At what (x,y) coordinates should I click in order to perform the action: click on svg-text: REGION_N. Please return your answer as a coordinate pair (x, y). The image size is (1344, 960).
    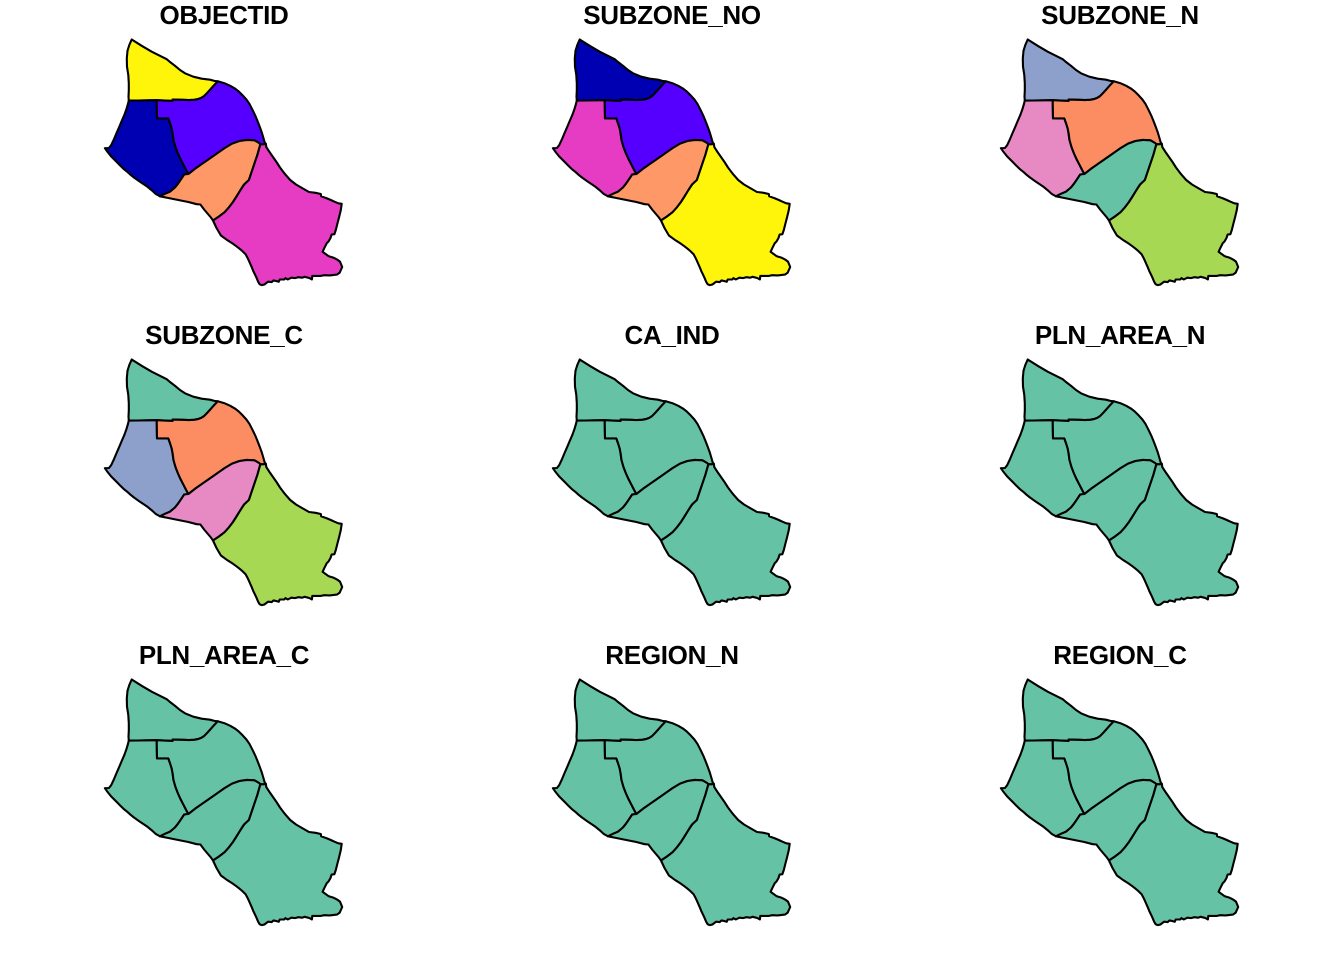
    Looking at the image, I should click on (671, 655).